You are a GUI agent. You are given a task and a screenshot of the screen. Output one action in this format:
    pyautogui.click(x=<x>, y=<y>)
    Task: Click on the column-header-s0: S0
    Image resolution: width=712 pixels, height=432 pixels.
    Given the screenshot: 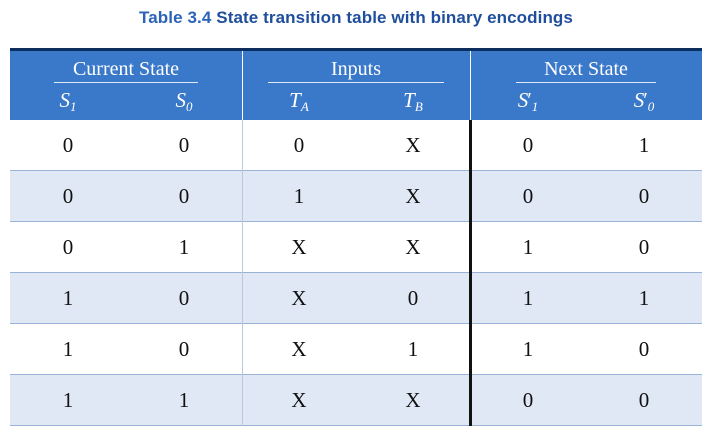 What is the action you would take?
    pyautogui.click(x=184, y=101)
    